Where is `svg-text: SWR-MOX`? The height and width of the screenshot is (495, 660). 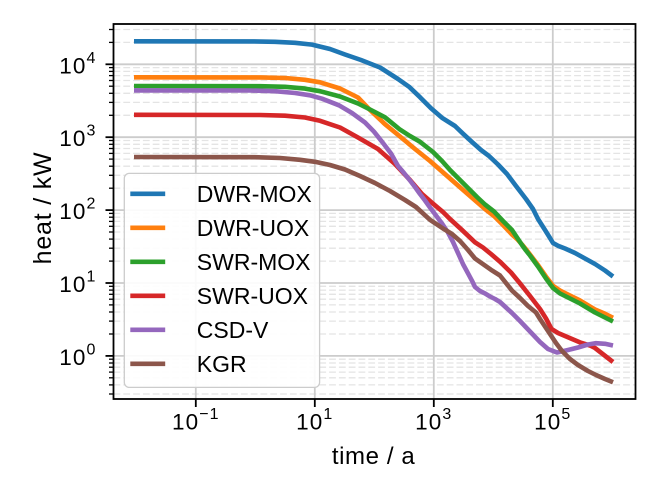 svg-text: SWR-MOX is located at coordinates (254, 262).